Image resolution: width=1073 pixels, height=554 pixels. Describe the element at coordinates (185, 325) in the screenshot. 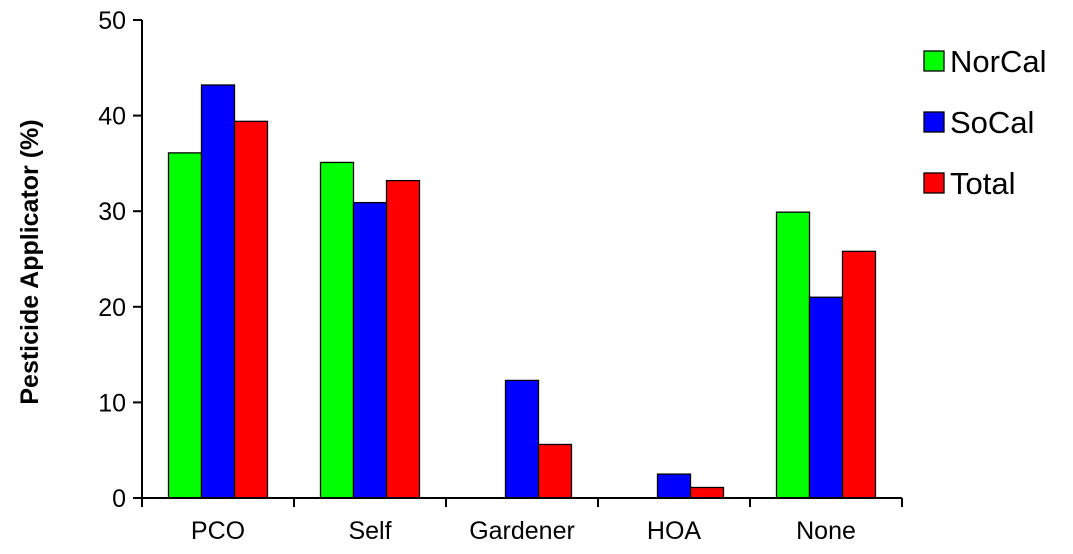

I see `bar-norcal-pco` at that location.